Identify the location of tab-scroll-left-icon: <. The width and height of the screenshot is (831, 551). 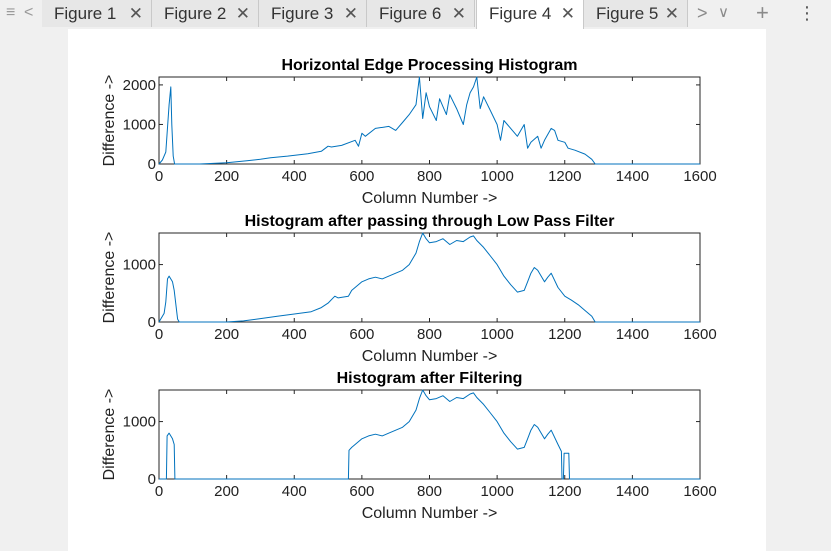
(29, 12).